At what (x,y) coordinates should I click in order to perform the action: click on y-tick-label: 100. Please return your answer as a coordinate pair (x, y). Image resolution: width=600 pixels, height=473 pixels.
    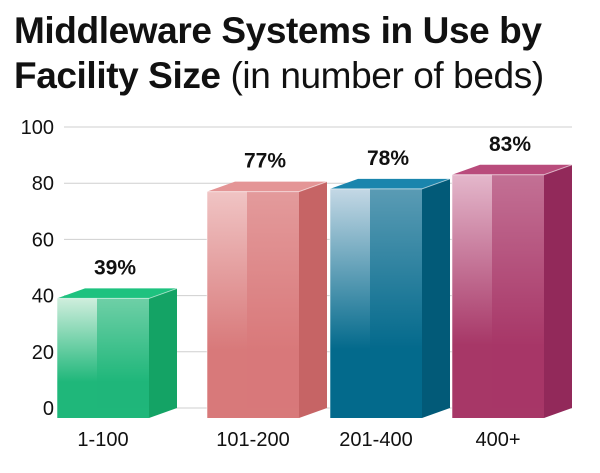
    Looking at the image, I should click on (37, 128).